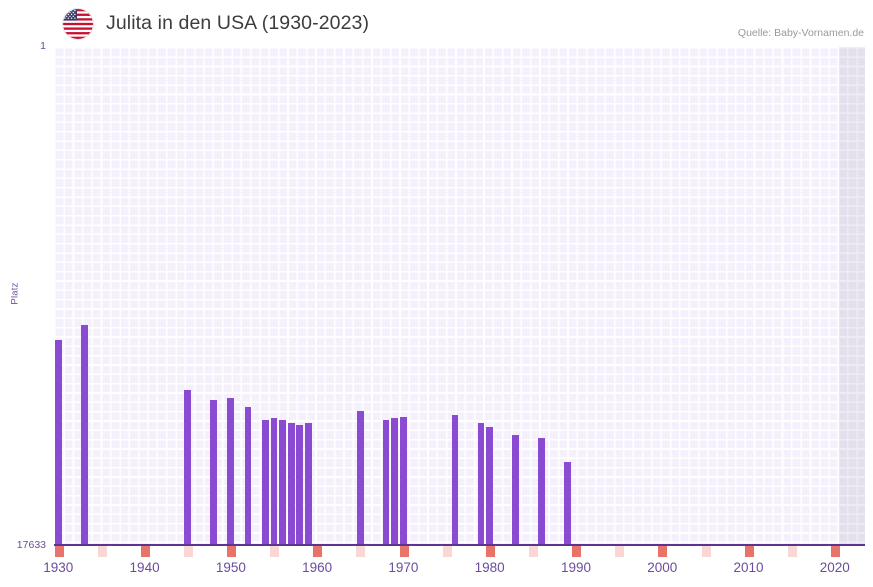 The image size is (873, 587). Describe the element at coordinates (662, 567) in the screenshot. I see `x-axis-tick-label: 2000` at that location.